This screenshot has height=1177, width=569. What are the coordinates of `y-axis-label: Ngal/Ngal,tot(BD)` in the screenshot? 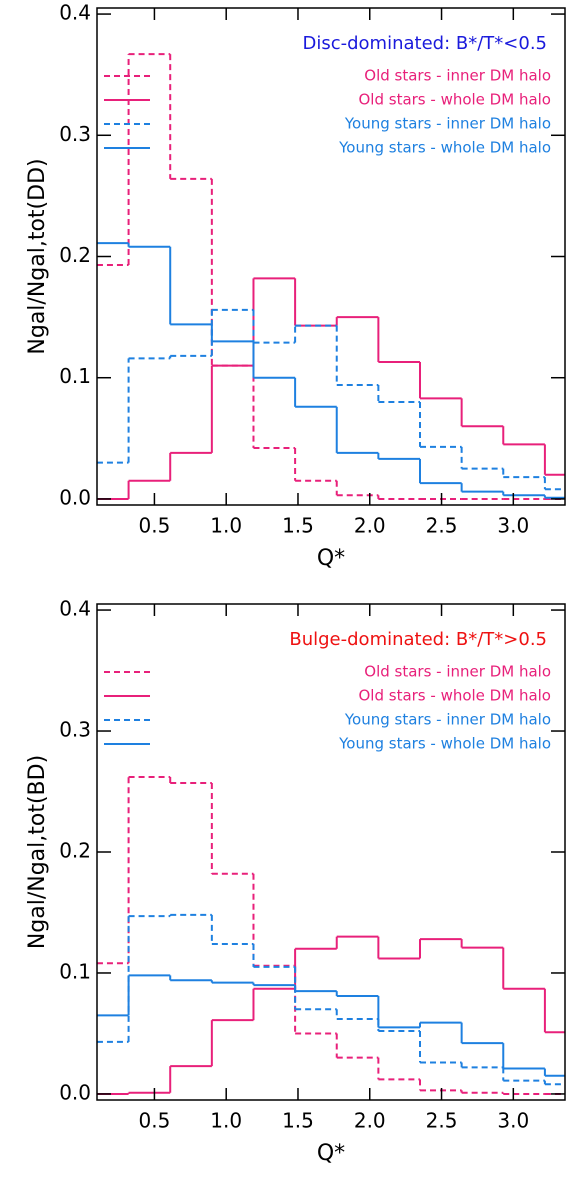 It's located at (37, 852).